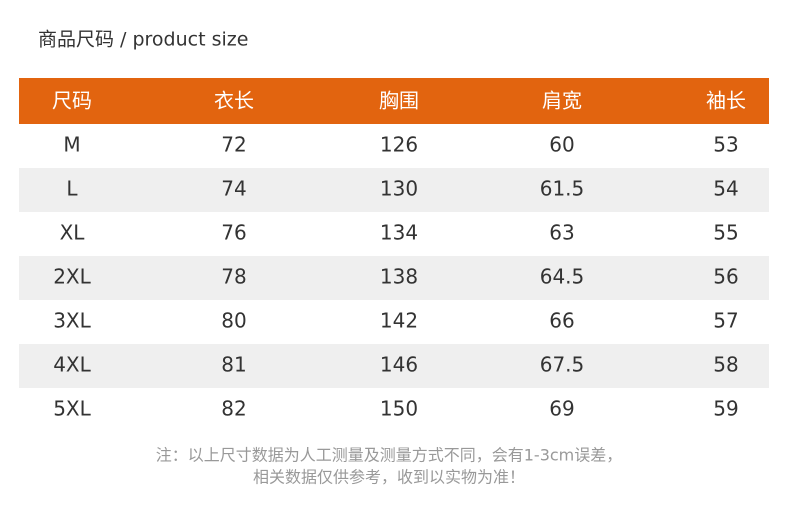  Describe the element at coordinates (233, 409) in the screenshot. I see `table-cell: 82` at that location.